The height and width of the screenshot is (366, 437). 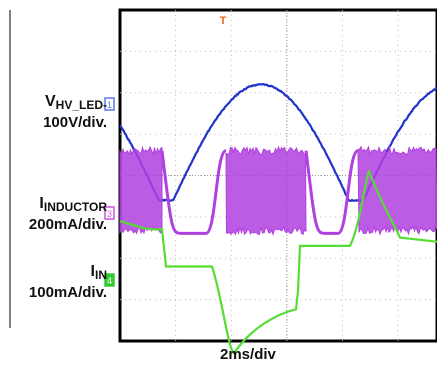 What do you see at coordinates (248, 354) in the screenshot?
I see `time-scale-label: 2ms/div` at bounding box center [248, 354].